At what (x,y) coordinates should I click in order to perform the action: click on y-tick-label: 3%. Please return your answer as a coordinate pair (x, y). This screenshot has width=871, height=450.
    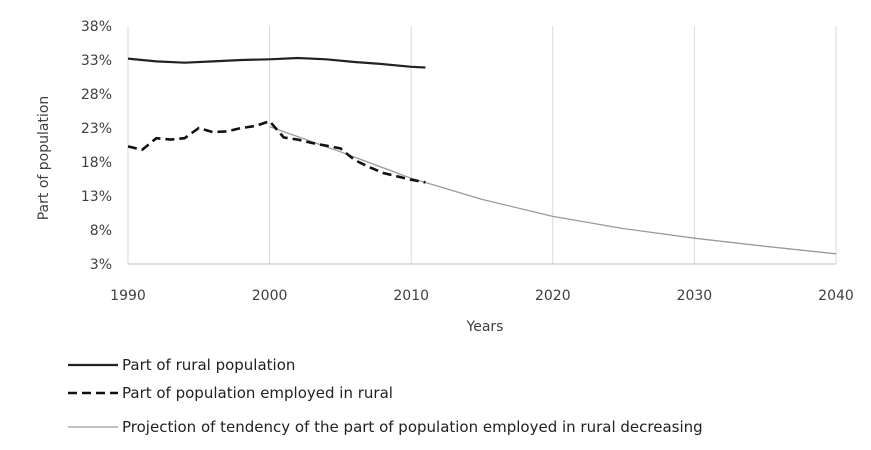
    Looking at the image, I should click on (101, 265).